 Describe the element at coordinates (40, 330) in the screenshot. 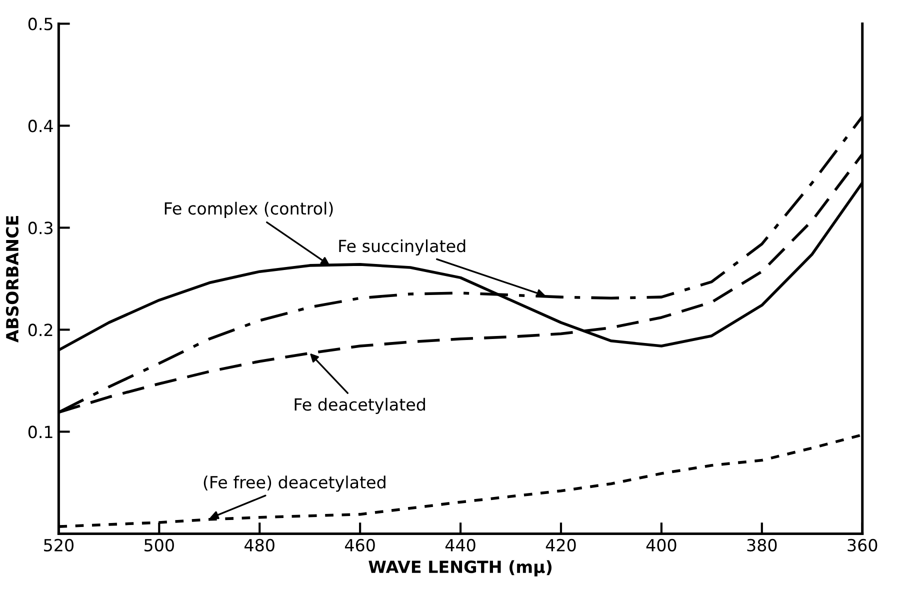

I see `y-tick-label: 0.2` at that location.